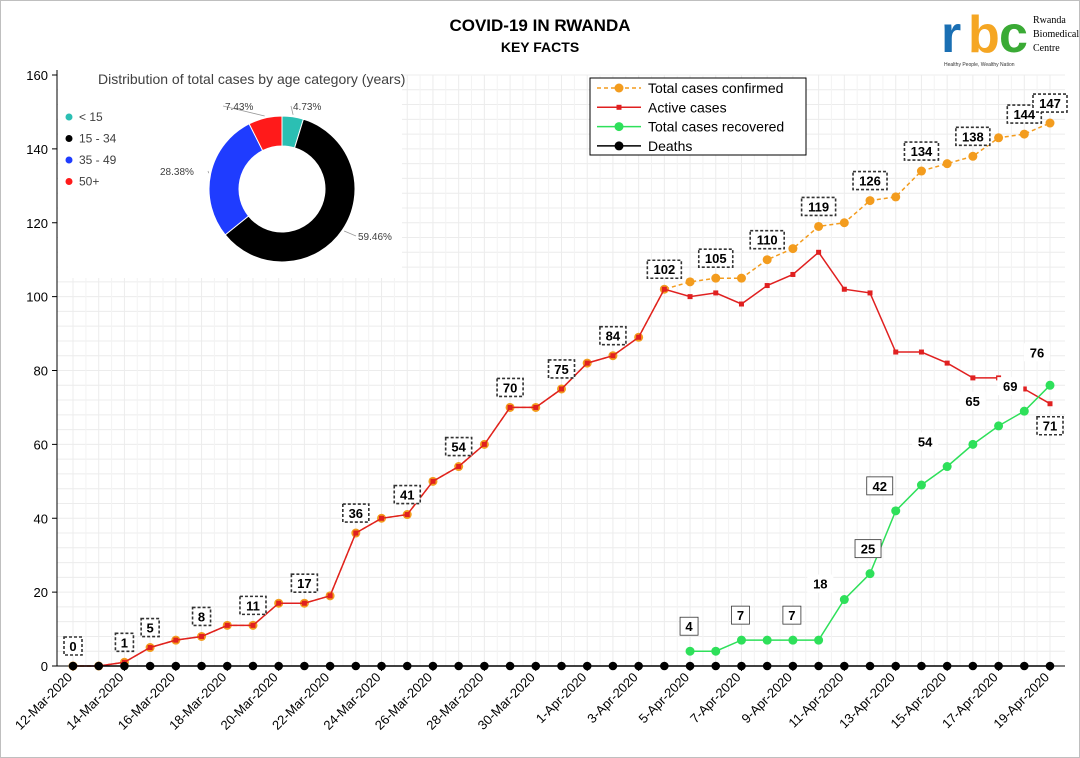 Image resolution: width=1080 pixels, height=758 pixels. I want to click on donut-value-label: 4.73%, so click(307, 107).